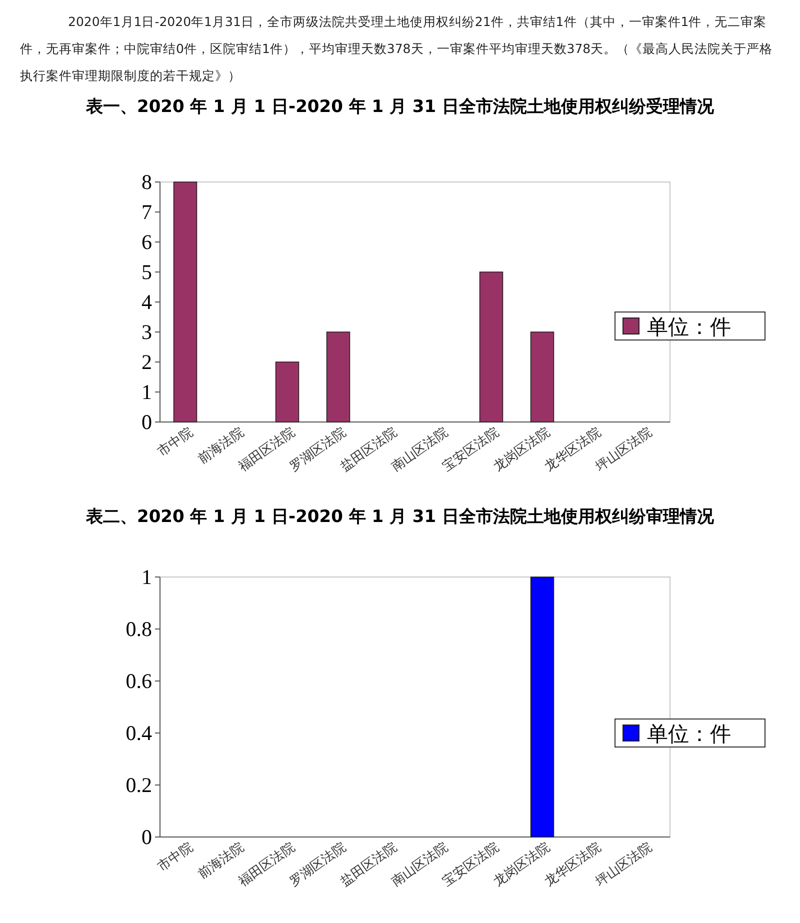  I want to click on y-tick-label: 0.8, so click(139, 629).